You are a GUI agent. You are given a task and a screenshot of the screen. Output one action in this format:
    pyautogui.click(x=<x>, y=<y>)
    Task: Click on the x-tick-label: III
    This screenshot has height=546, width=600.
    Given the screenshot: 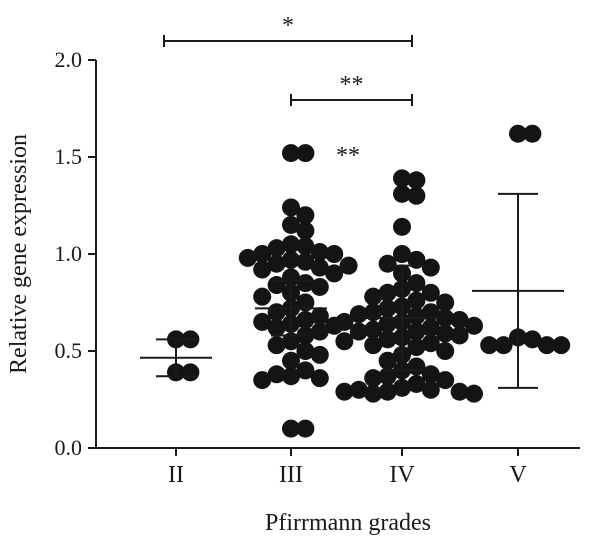 What is the action you would take?
    pyautogui.click(x=291, y=475)
    